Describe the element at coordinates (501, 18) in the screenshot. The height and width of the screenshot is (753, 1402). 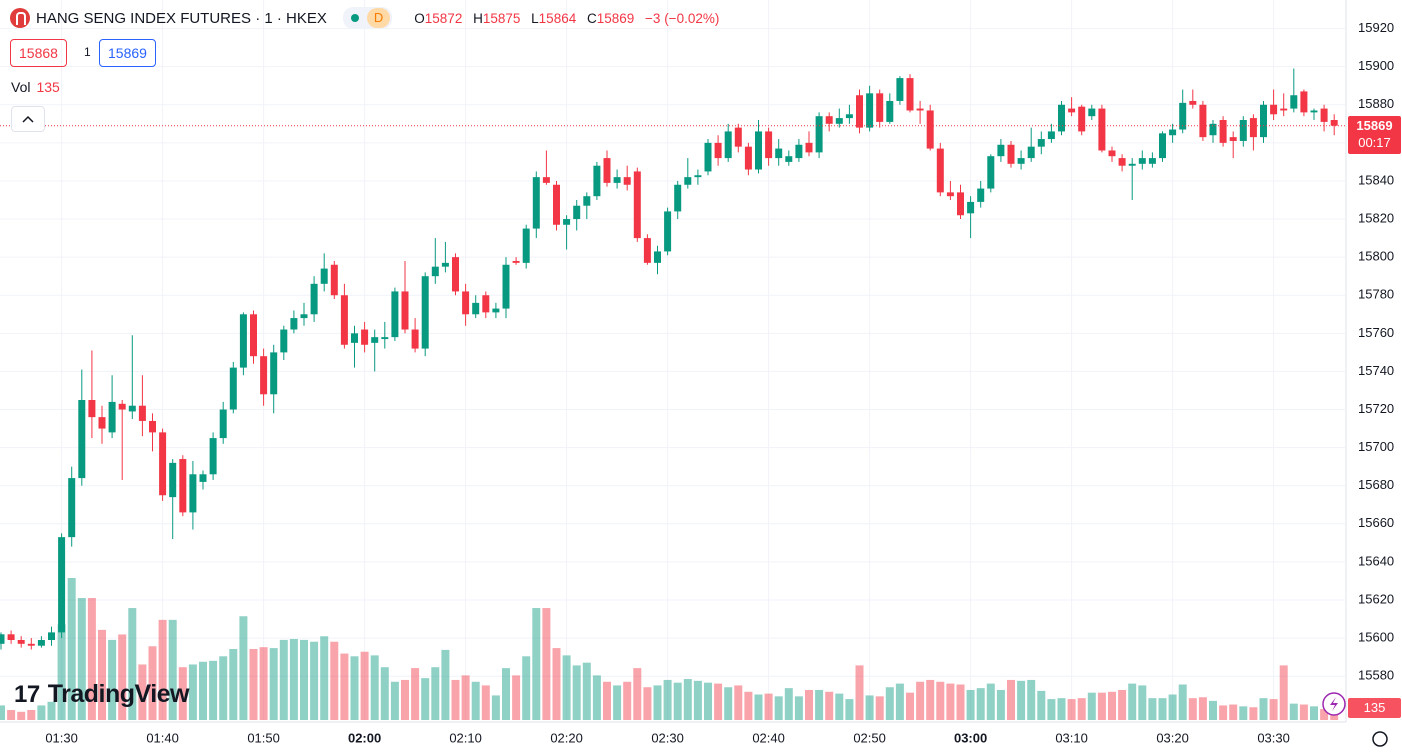
I see `high-value: 15875` at that location.